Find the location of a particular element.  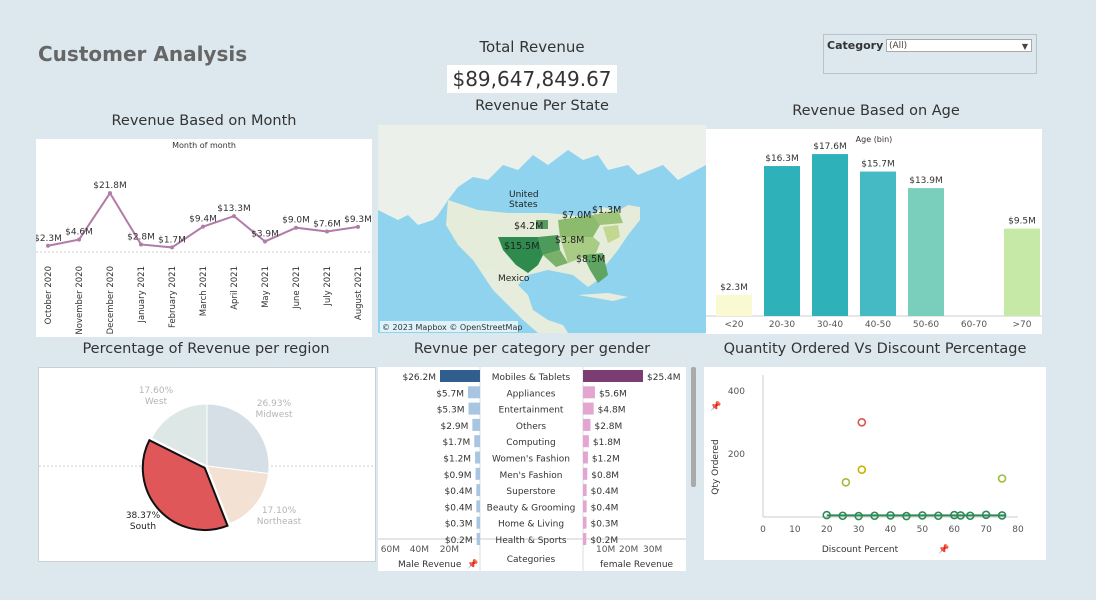

category-label: Computing is located at coordinates (530, 443).